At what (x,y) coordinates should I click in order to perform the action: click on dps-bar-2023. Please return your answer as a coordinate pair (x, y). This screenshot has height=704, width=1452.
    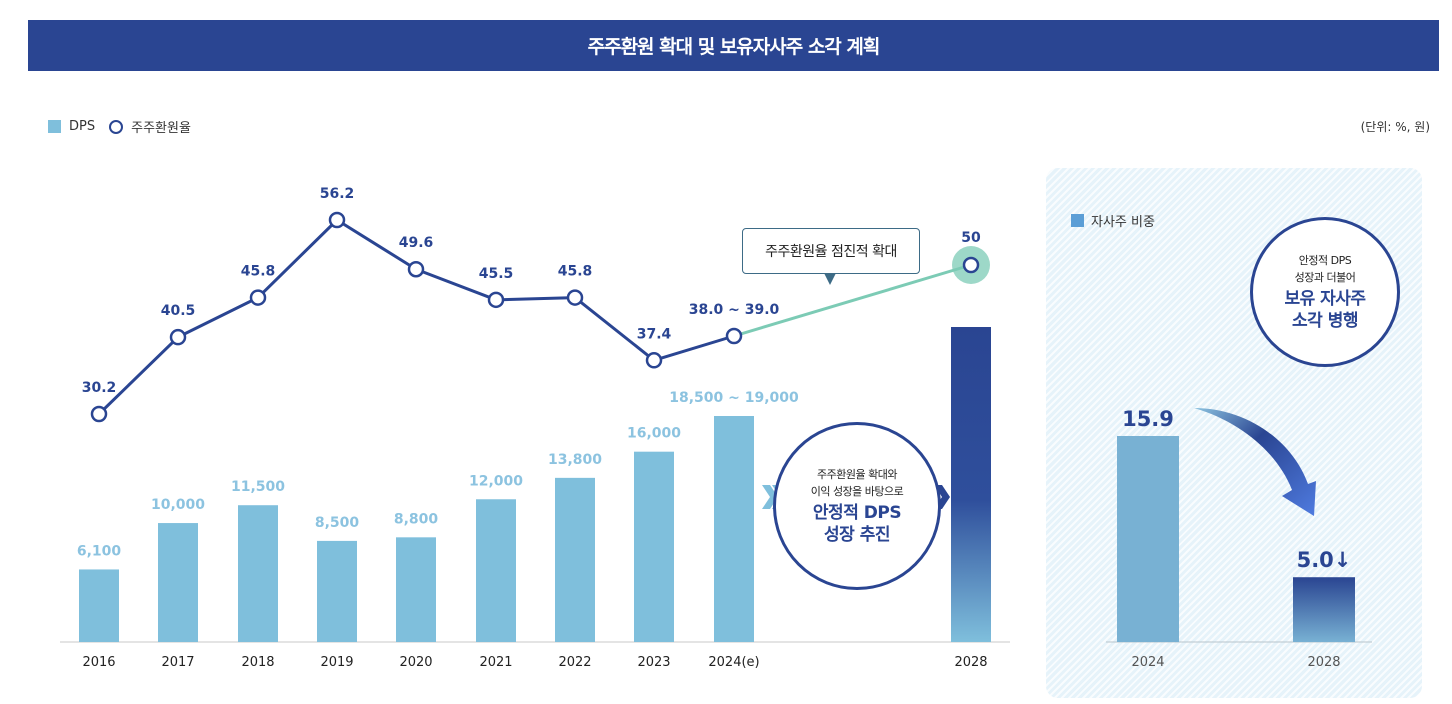
    Looking at the image, I should click on (654, 546).